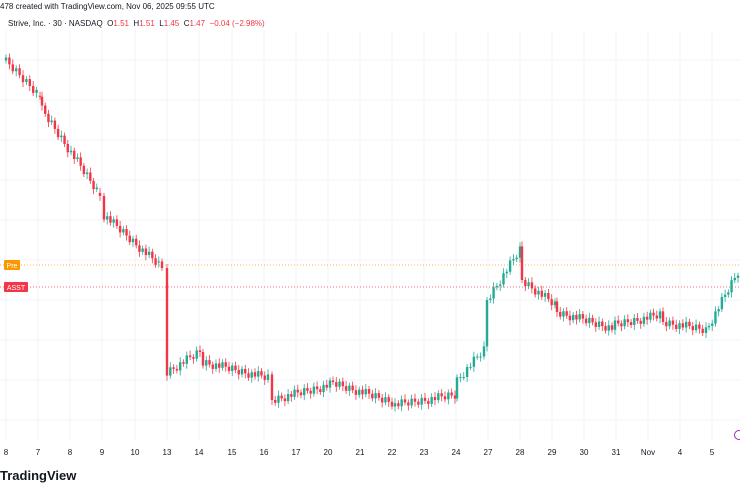 The height and width of the screenshot is (492, 740). What do you see at coordinates (135, 452) in the screenshot?
I see `x-tick-label: 10` at bounding box center [135, 452].